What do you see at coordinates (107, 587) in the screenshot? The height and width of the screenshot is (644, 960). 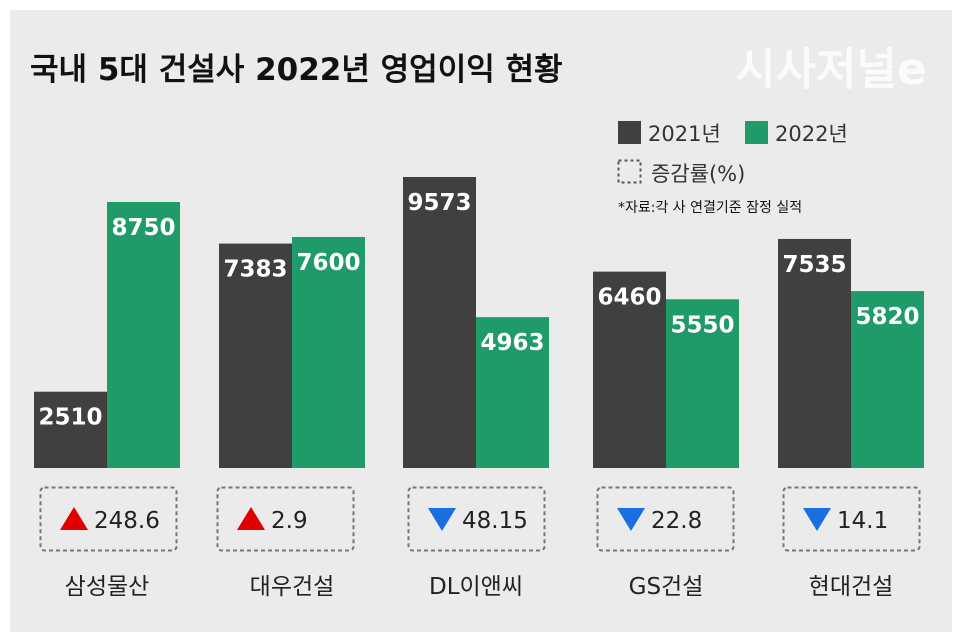 I see `category-label: 삼성물산` at bounding box center [107, 587].